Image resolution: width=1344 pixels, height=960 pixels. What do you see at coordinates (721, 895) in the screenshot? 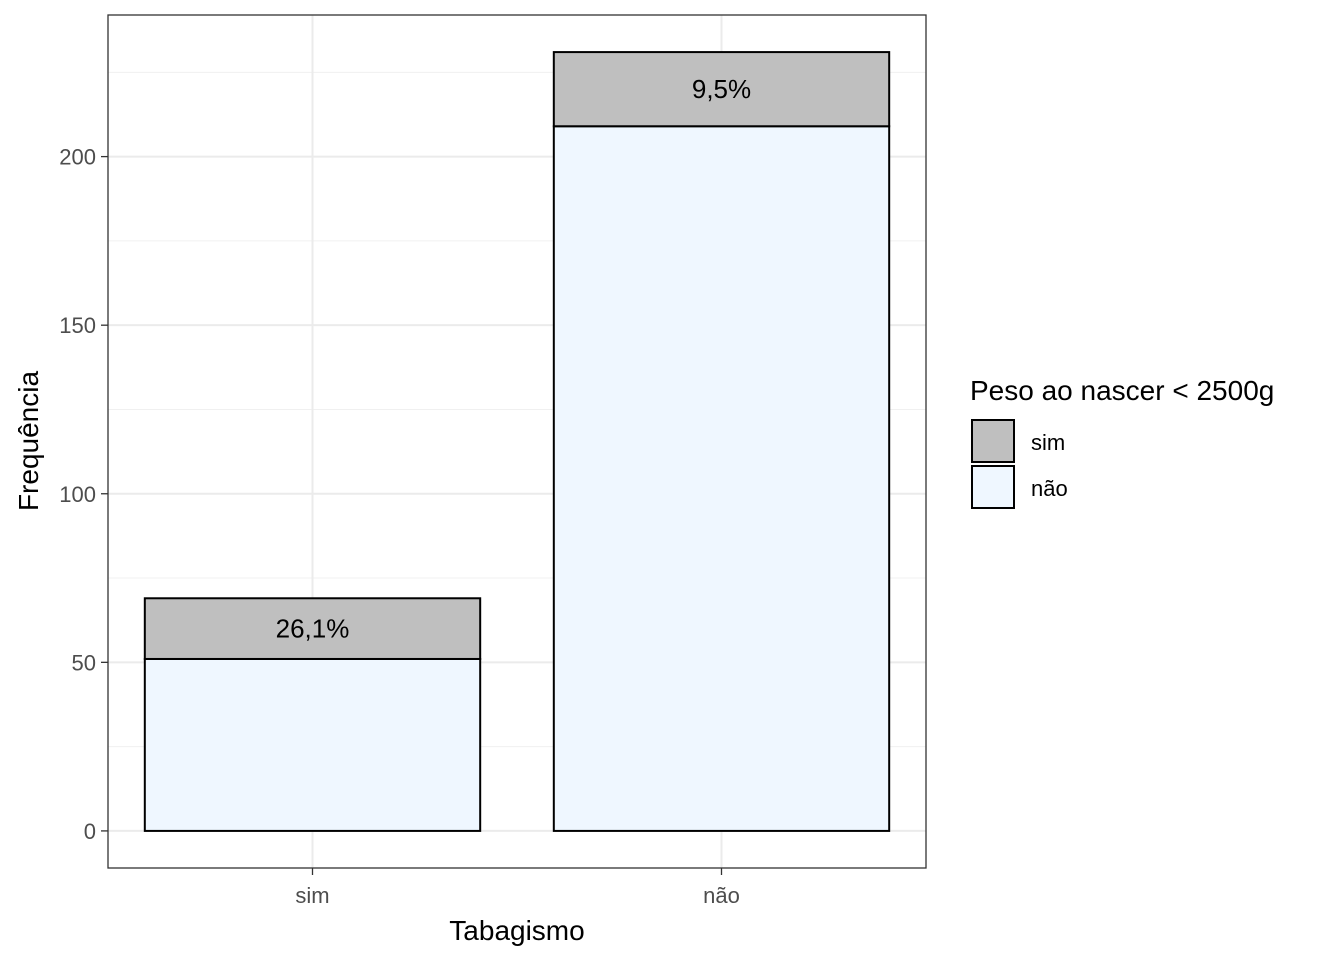
I see `x-tick-label: não` at bounding box center [721, 895].